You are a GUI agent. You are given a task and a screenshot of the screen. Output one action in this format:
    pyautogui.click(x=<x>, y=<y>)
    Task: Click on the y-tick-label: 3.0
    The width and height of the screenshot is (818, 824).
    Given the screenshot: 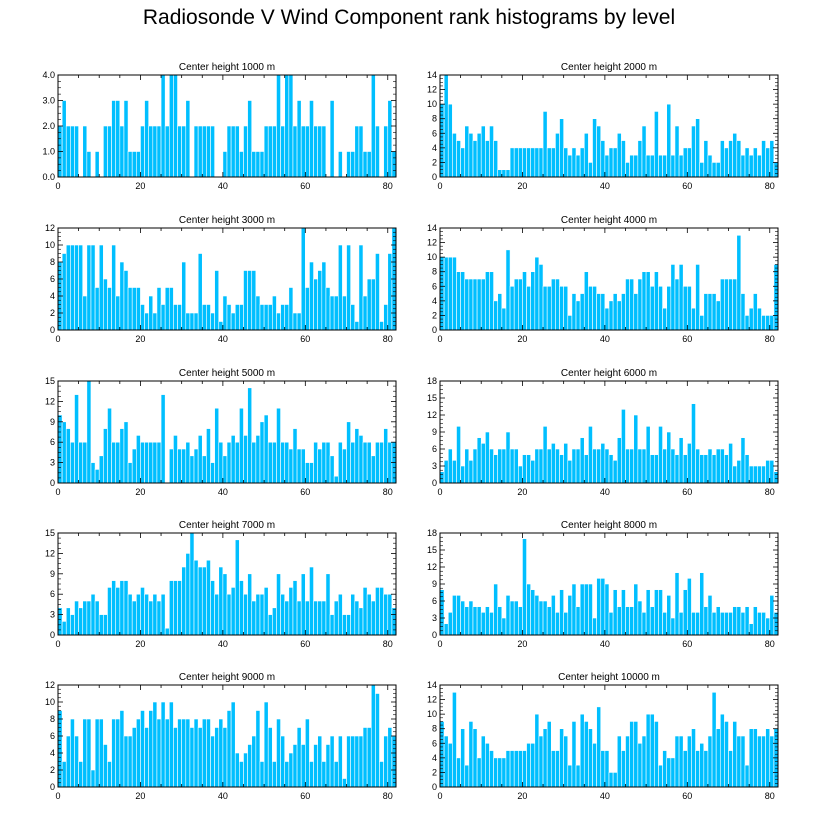 What is the action you would take?
    pyautogui.click(x=48, y=101)
    